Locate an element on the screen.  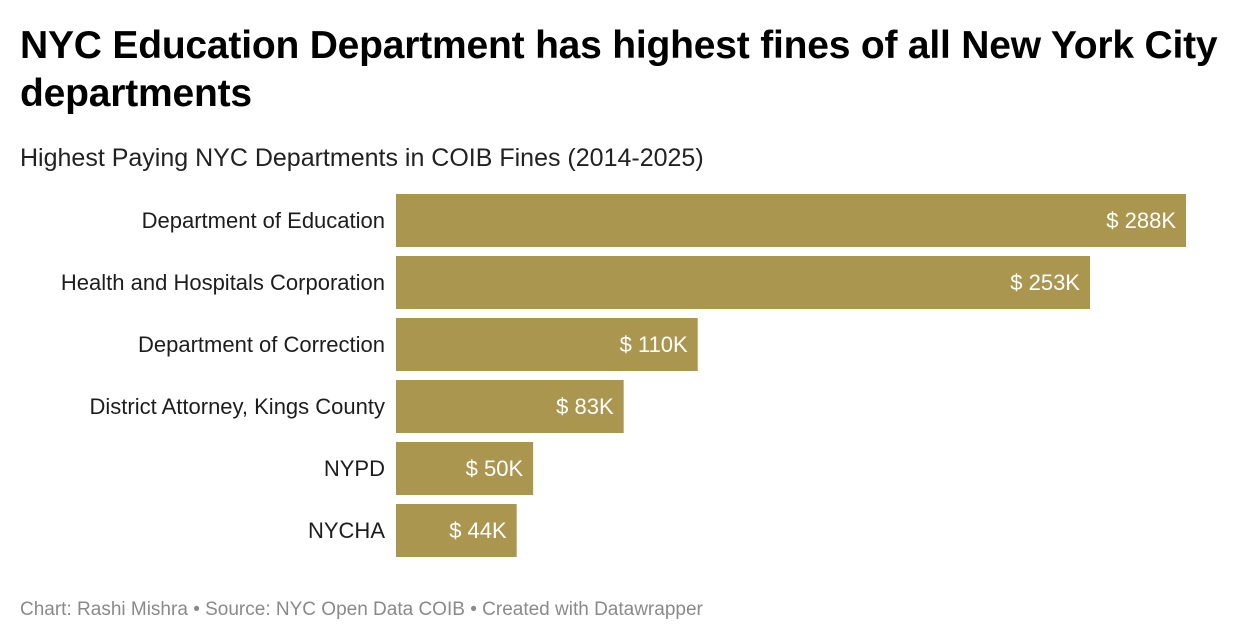
bar-value-label: $ 50K is located at coordinates (495, 468).